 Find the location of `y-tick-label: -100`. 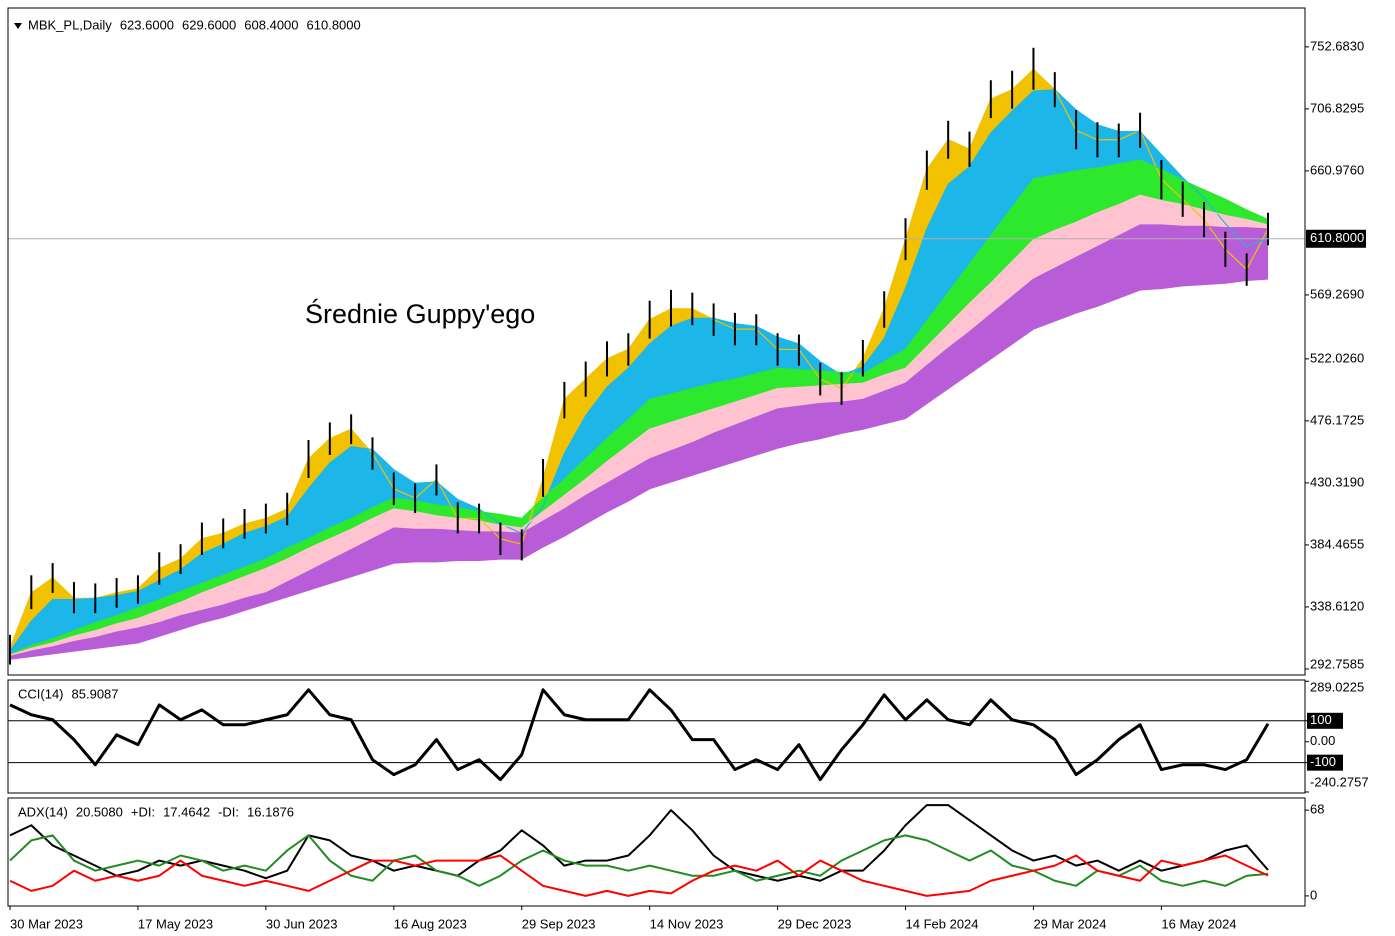

y-tick-label: -100 is located at coordinates (1323, 761).